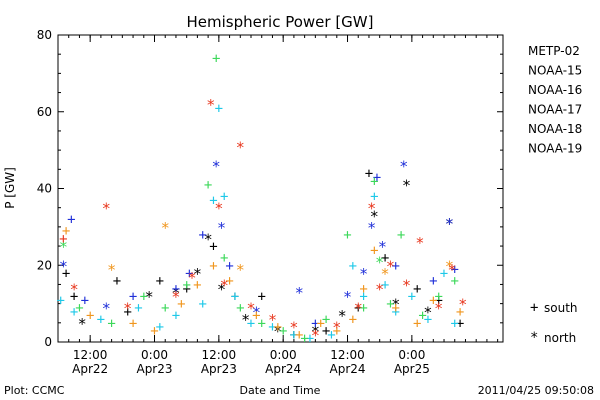  I want to click on footer-plot-credit: Plot: CCMC, so click(34, 390).